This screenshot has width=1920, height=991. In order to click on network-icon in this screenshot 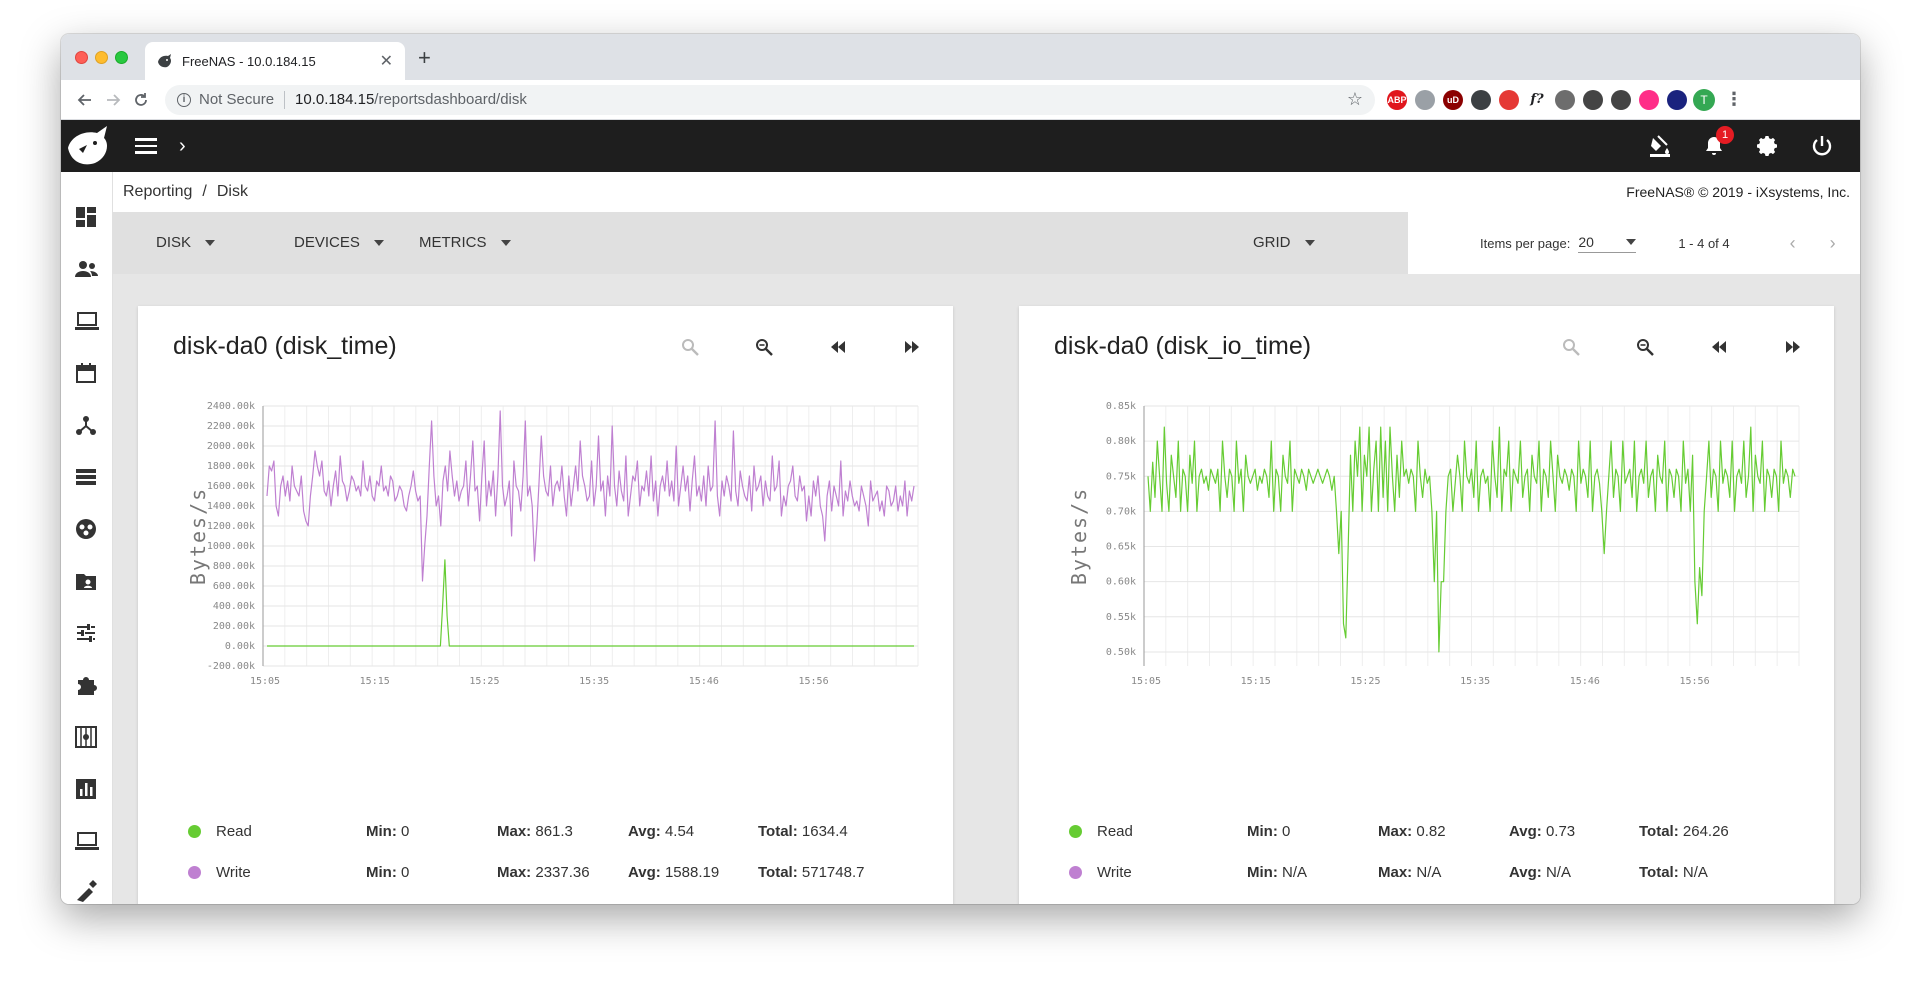, I will do `click(87, 426)`.